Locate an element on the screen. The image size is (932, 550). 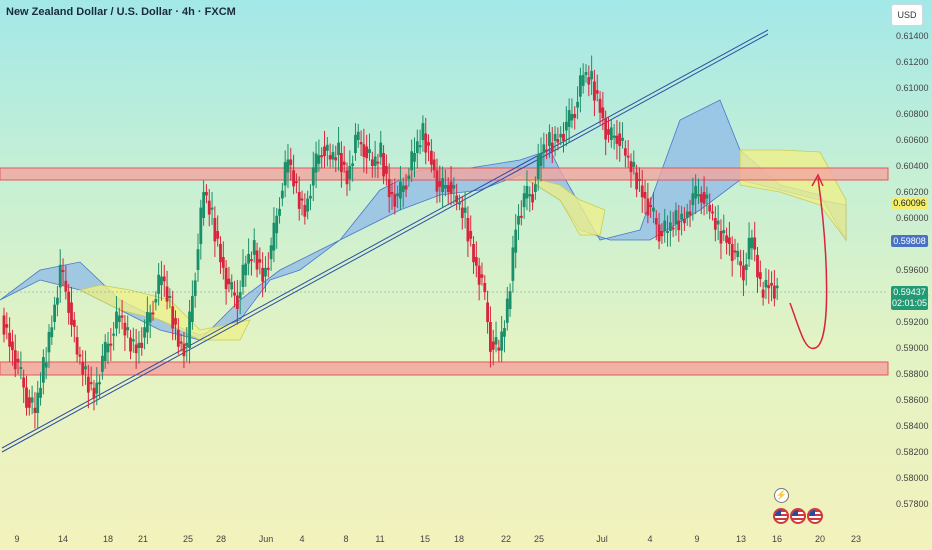
x-tick-label: 4 is located at coordinates (301, 539).